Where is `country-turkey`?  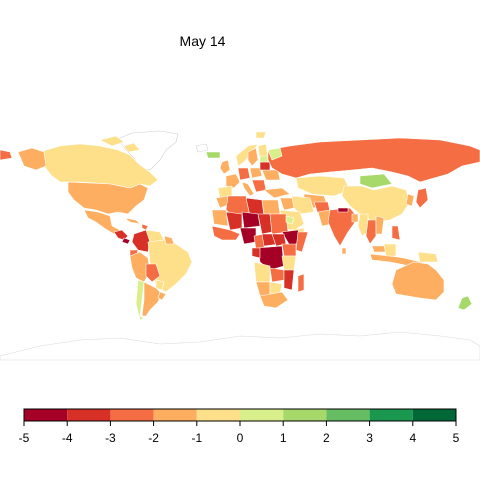
country-turkey is located at coordinates (277, 193).